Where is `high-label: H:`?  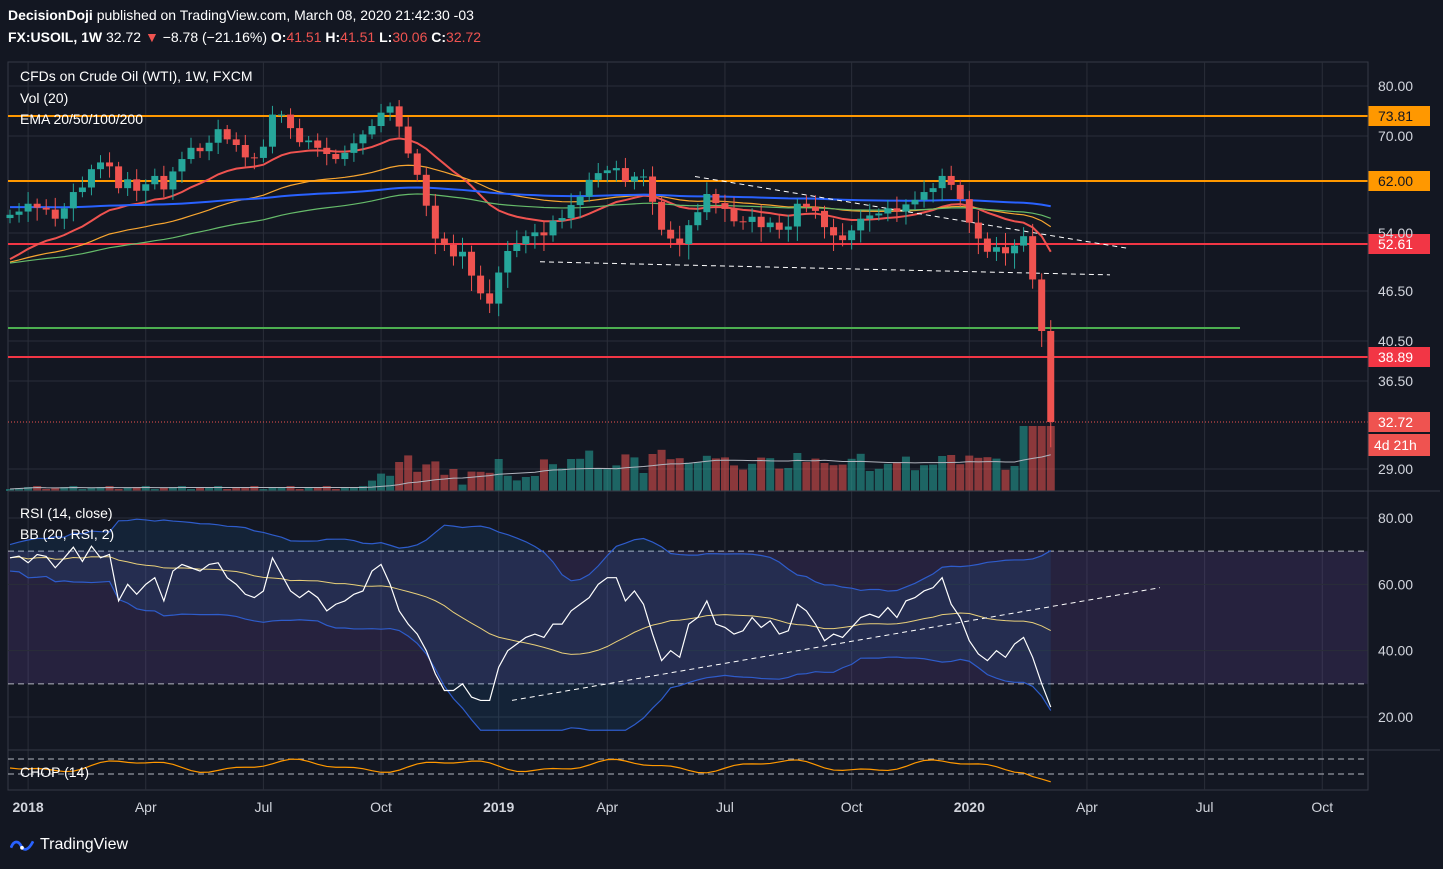 high-label: H: is located at coordinates (333, 37).